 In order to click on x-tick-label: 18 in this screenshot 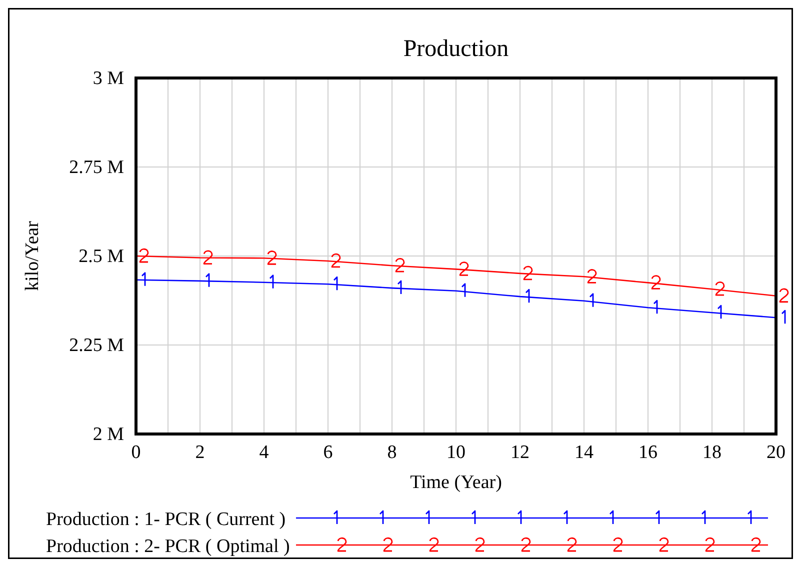, I will do `click(712, 452)`.